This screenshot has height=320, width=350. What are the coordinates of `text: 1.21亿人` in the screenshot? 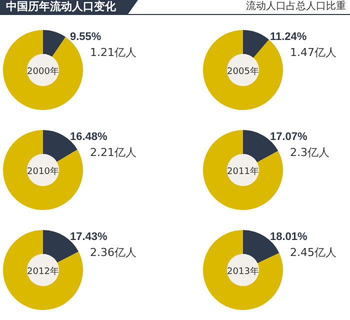 It's located at (113, 52).